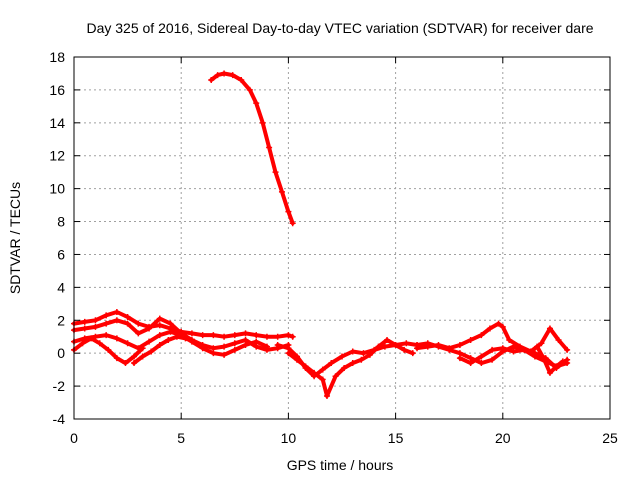  Describe the element at coordinates (350, 368) in the screenshot. I see `series-line-track-g` at that location.